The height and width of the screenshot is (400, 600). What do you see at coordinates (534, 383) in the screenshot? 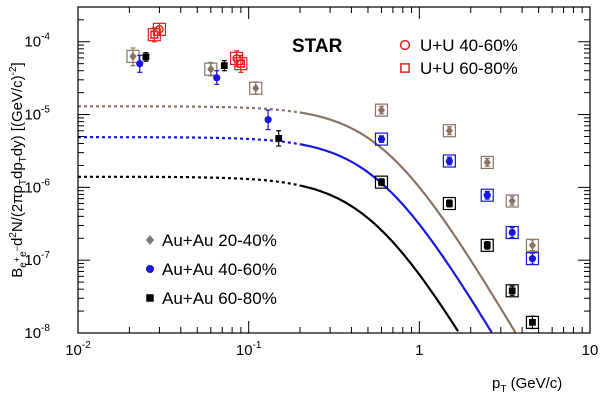
I see `x-axis-title-rest: (GeV/c)` at bounding box center [534, 383].